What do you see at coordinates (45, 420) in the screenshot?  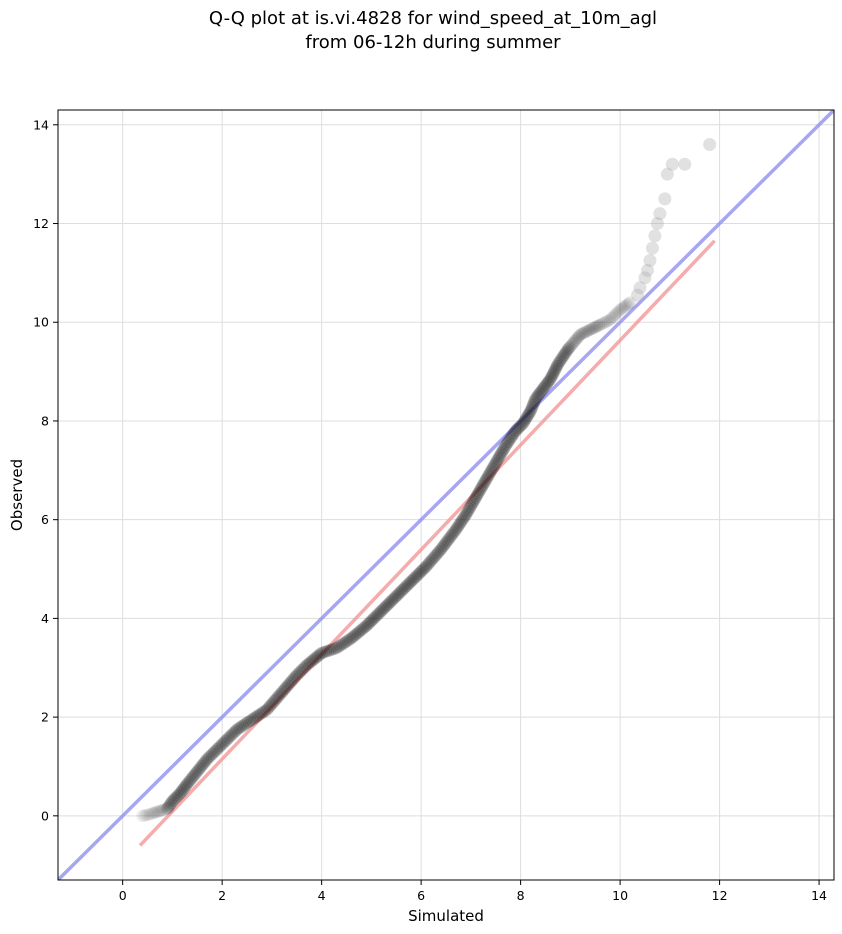 I see `y-tick-label-8: 8` at bounding box center [45, 420].